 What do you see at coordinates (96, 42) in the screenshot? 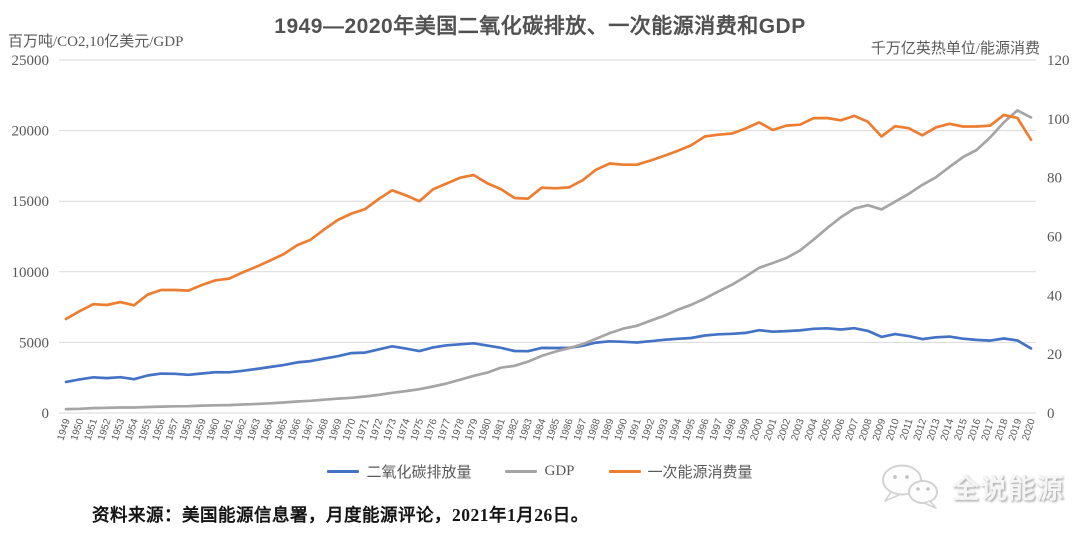
I see `left-axis-unit-label: 百万吨/CO2,10亿美元/GDP` at bounding box center [96, 42].